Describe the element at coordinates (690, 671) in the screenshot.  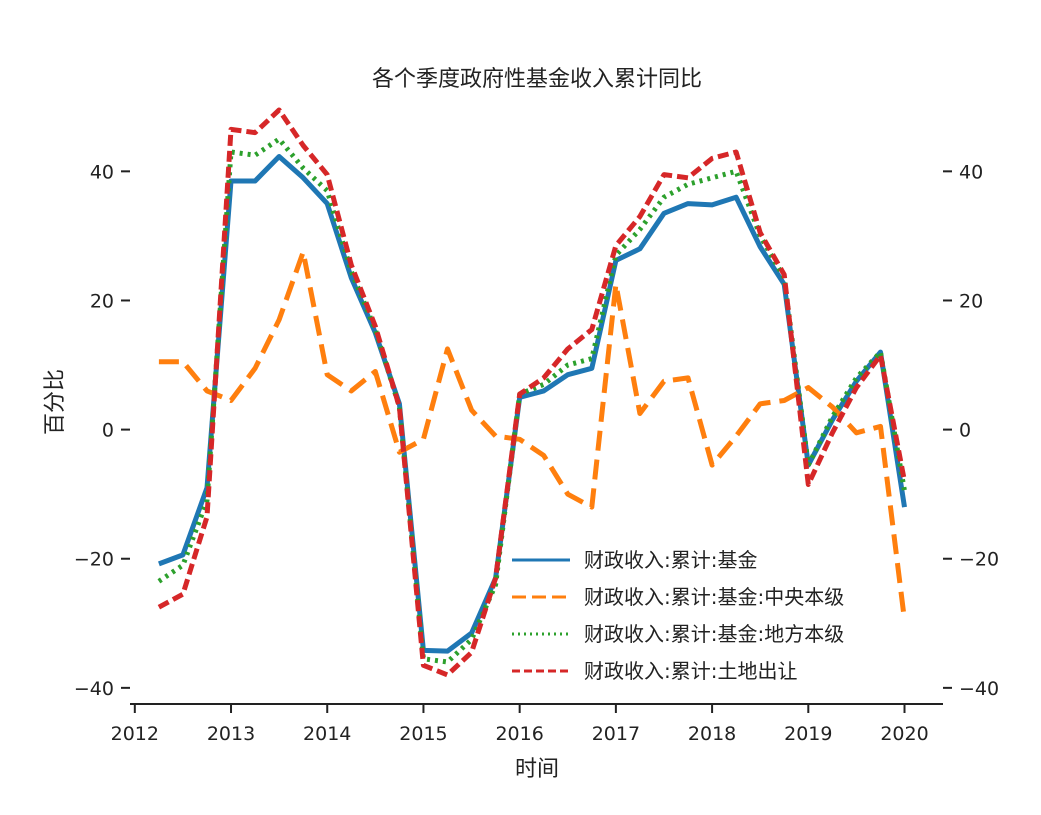
I see `legend-label-4: 财政收入:累计:土地出让` at that location.